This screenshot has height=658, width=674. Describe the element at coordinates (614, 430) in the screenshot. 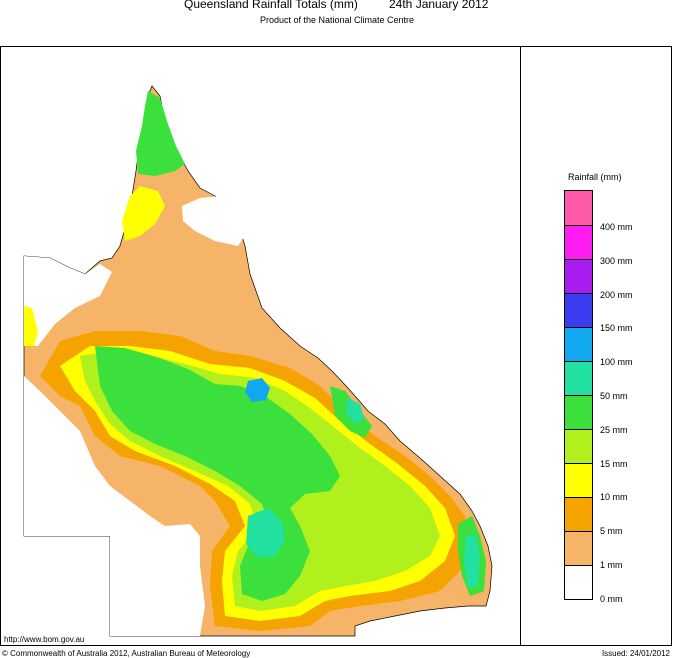

I see `legend-label-25: 25 mm` at that location.